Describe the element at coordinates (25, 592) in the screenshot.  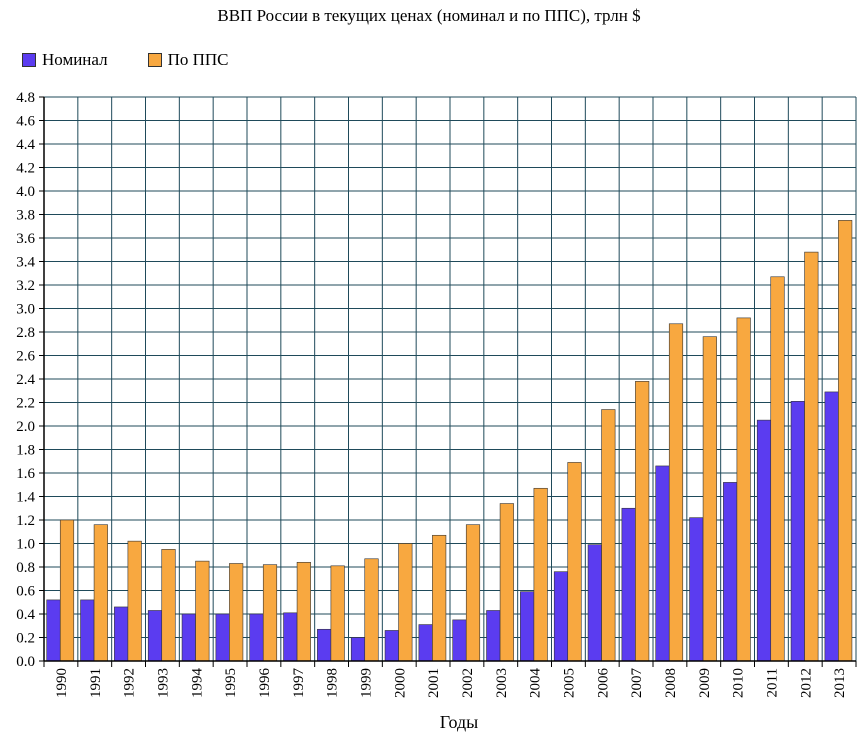
I see `y-tick-label: 0.6` at that location.